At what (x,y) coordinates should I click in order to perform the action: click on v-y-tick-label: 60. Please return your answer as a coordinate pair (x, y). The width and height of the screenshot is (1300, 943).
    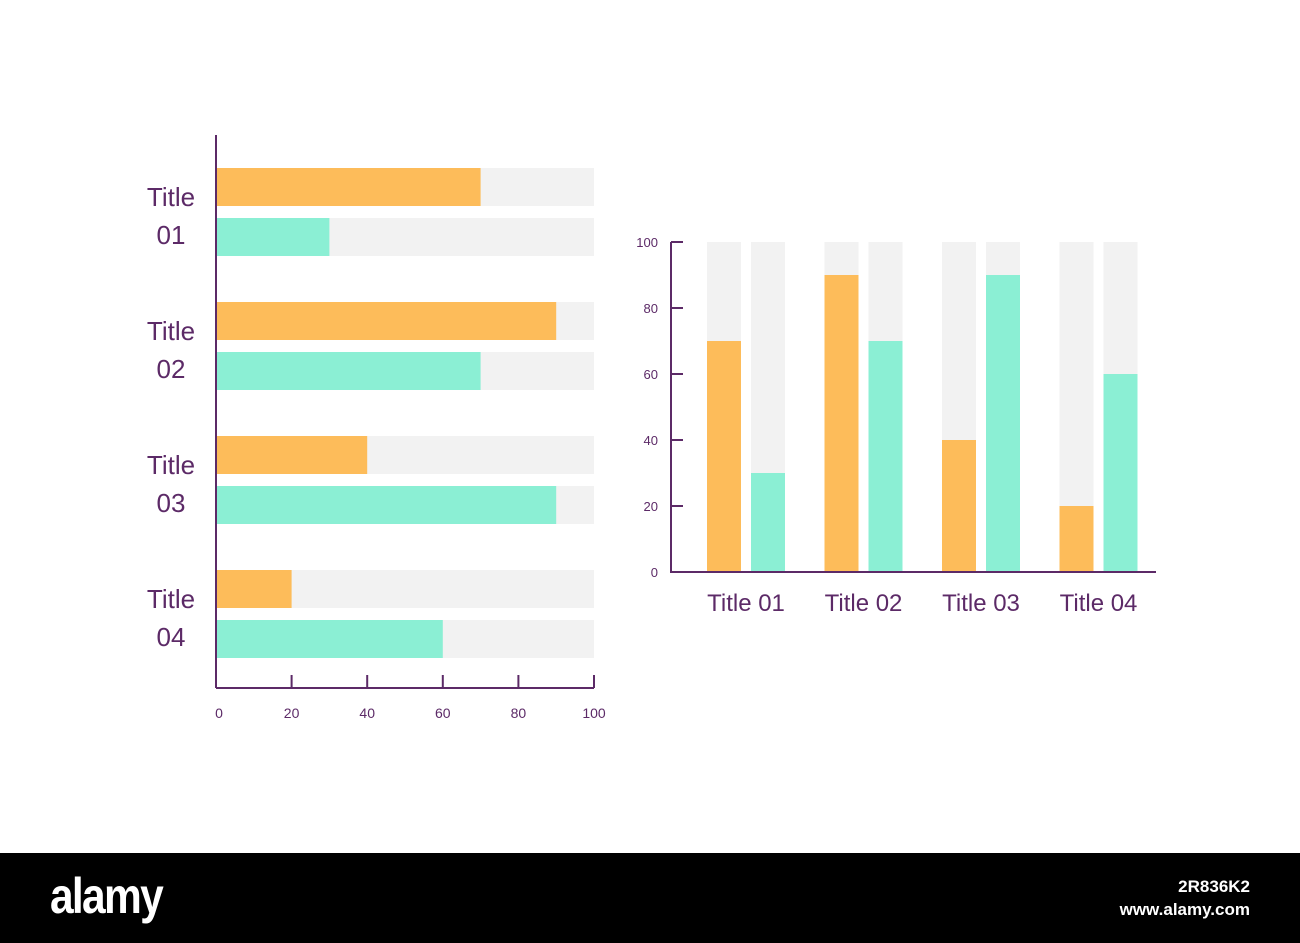
    Looking at the image, I should click on (651, 374).